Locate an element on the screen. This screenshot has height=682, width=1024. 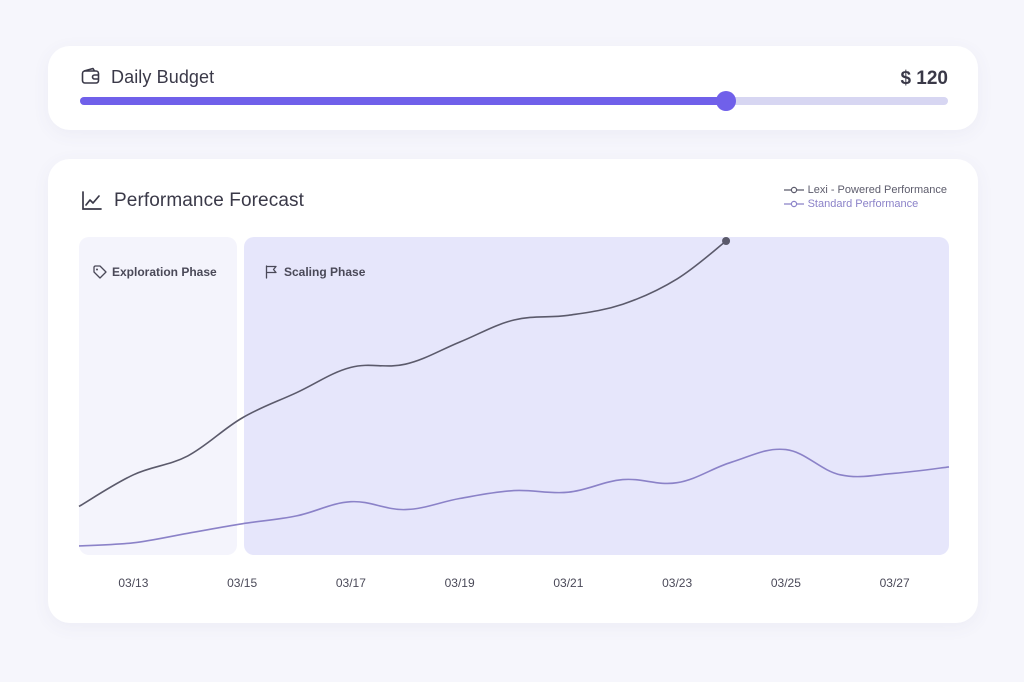
x-tick-label: 03/19 is located at coordinates (460, 583).